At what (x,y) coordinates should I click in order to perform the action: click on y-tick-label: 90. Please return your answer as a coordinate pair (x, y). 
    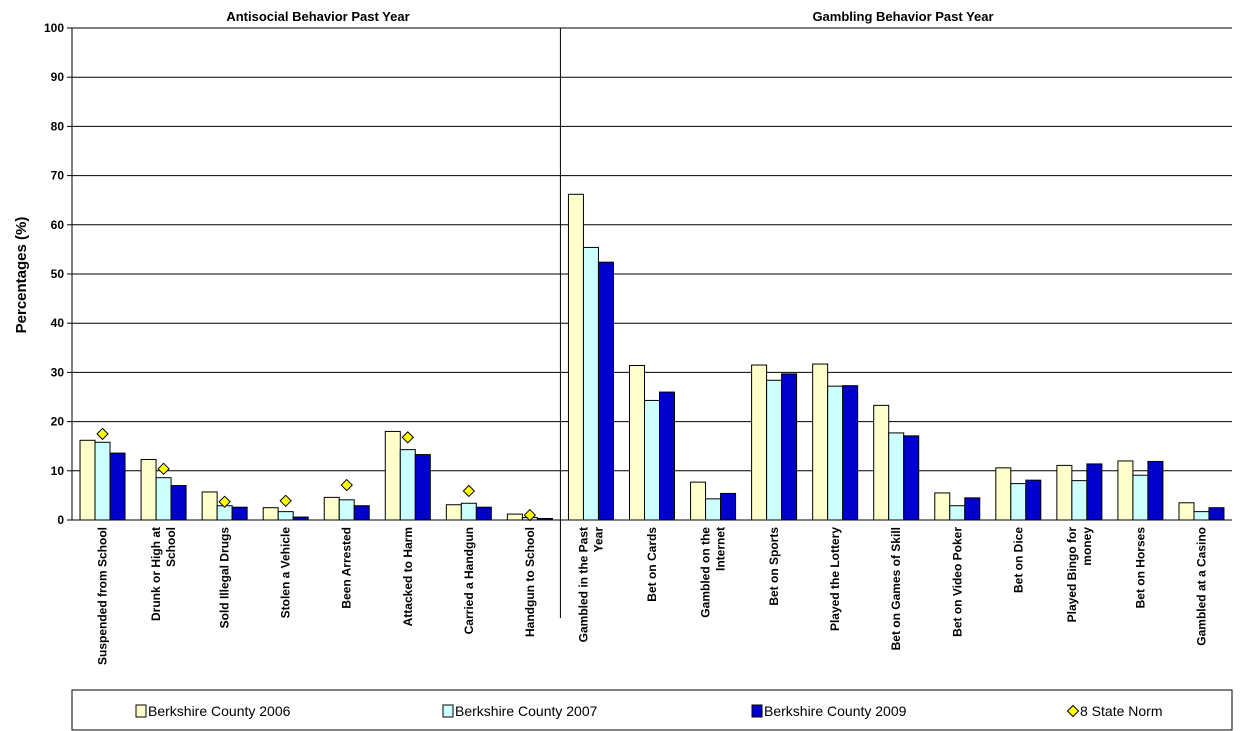
    Looking at the image, I should click on (58, 77).